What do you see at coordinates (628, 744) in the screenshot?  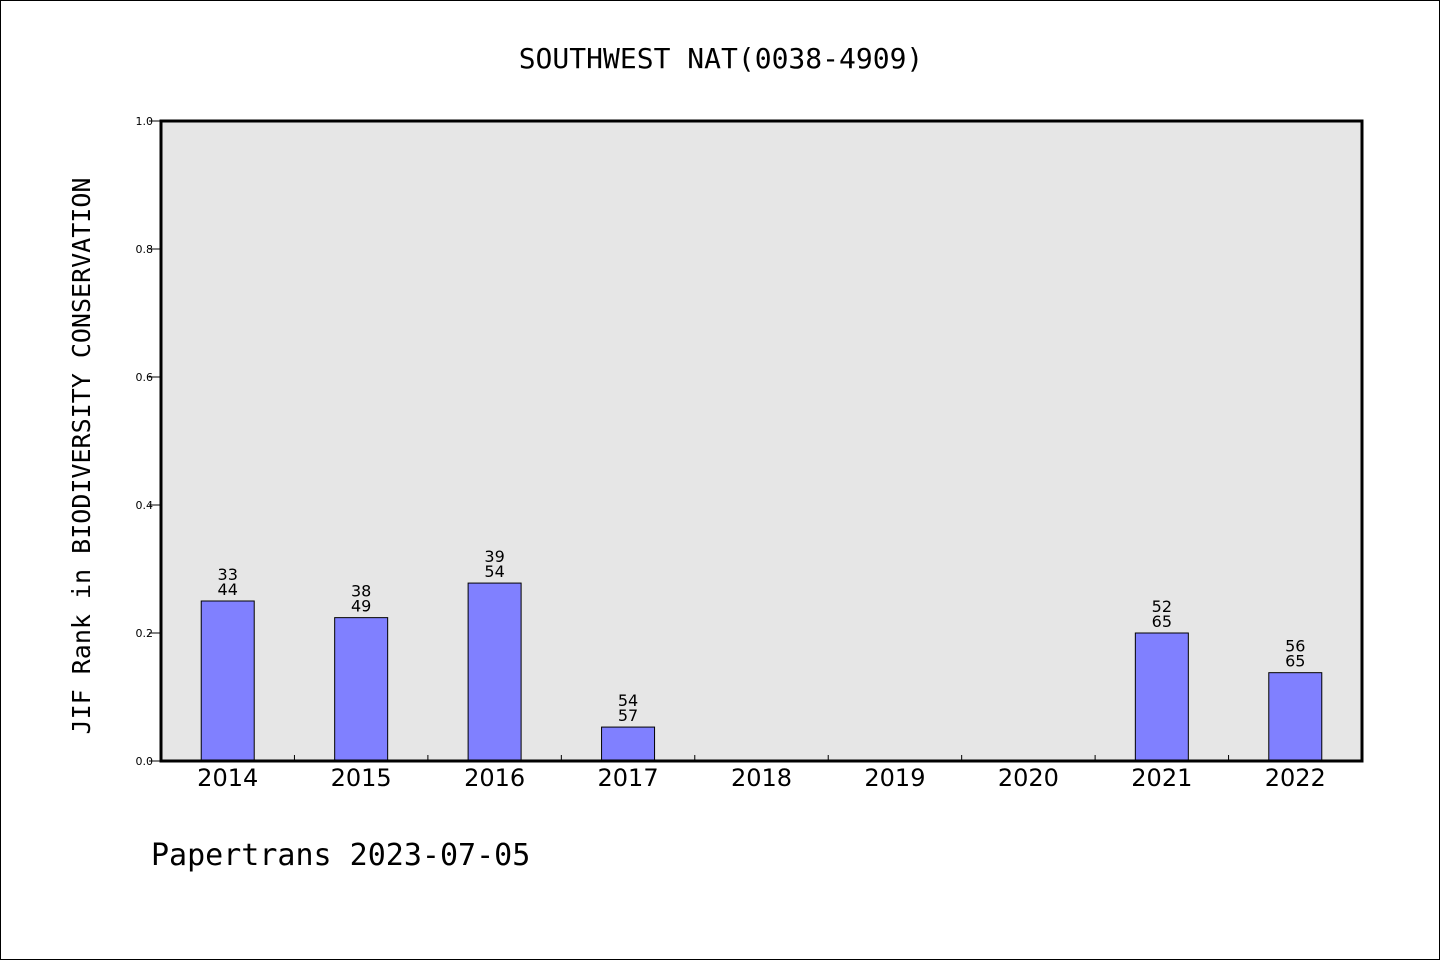 I see `bar-2017` at bounding box center [628, 744].